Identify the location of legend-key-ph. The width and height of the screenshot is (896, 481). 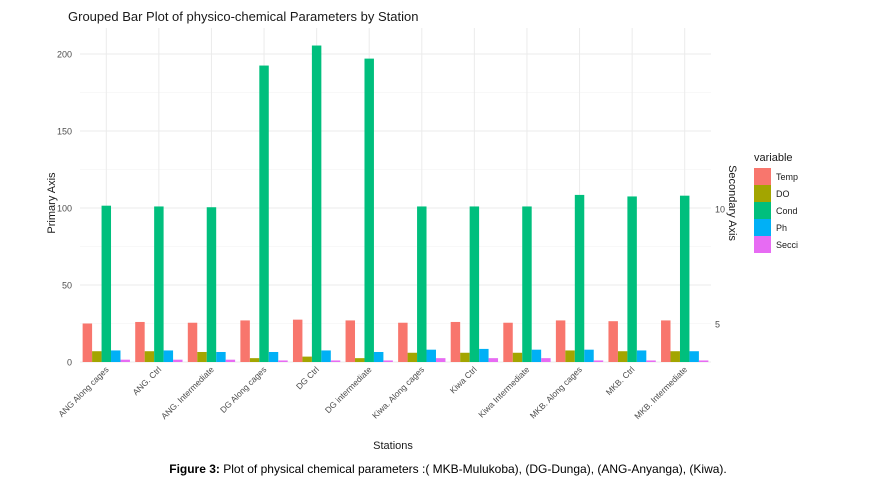
(762, 227).